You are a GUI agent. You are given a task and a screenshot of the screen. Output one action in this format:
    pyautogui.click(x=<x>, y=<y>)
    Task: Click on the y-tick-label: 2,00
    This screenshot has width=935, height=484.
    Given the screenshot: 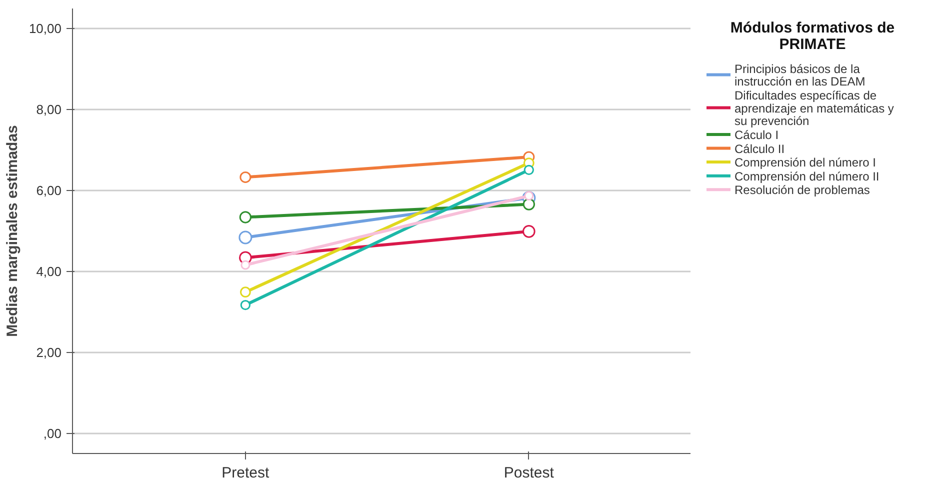 What is the action you would take?
    pyautogui.click(x=49, y=352)
    